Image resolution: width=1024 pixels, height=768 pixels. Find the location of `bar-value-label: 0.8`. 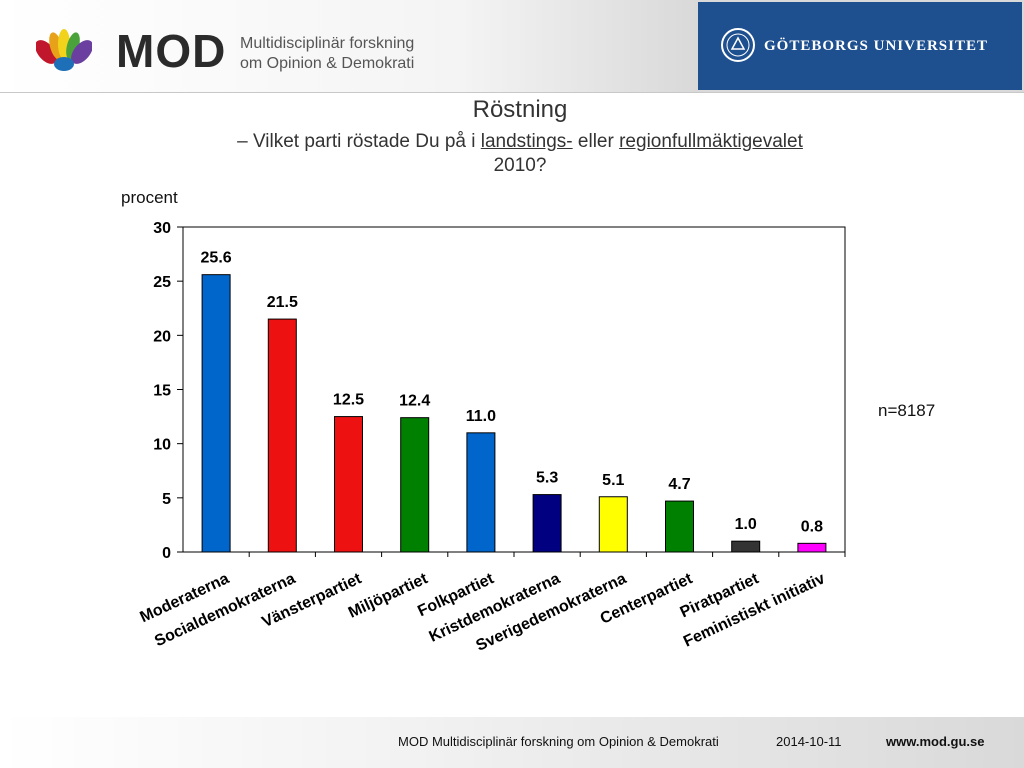

bar-value-label: 0.8 is located at coordinates (812, 526).